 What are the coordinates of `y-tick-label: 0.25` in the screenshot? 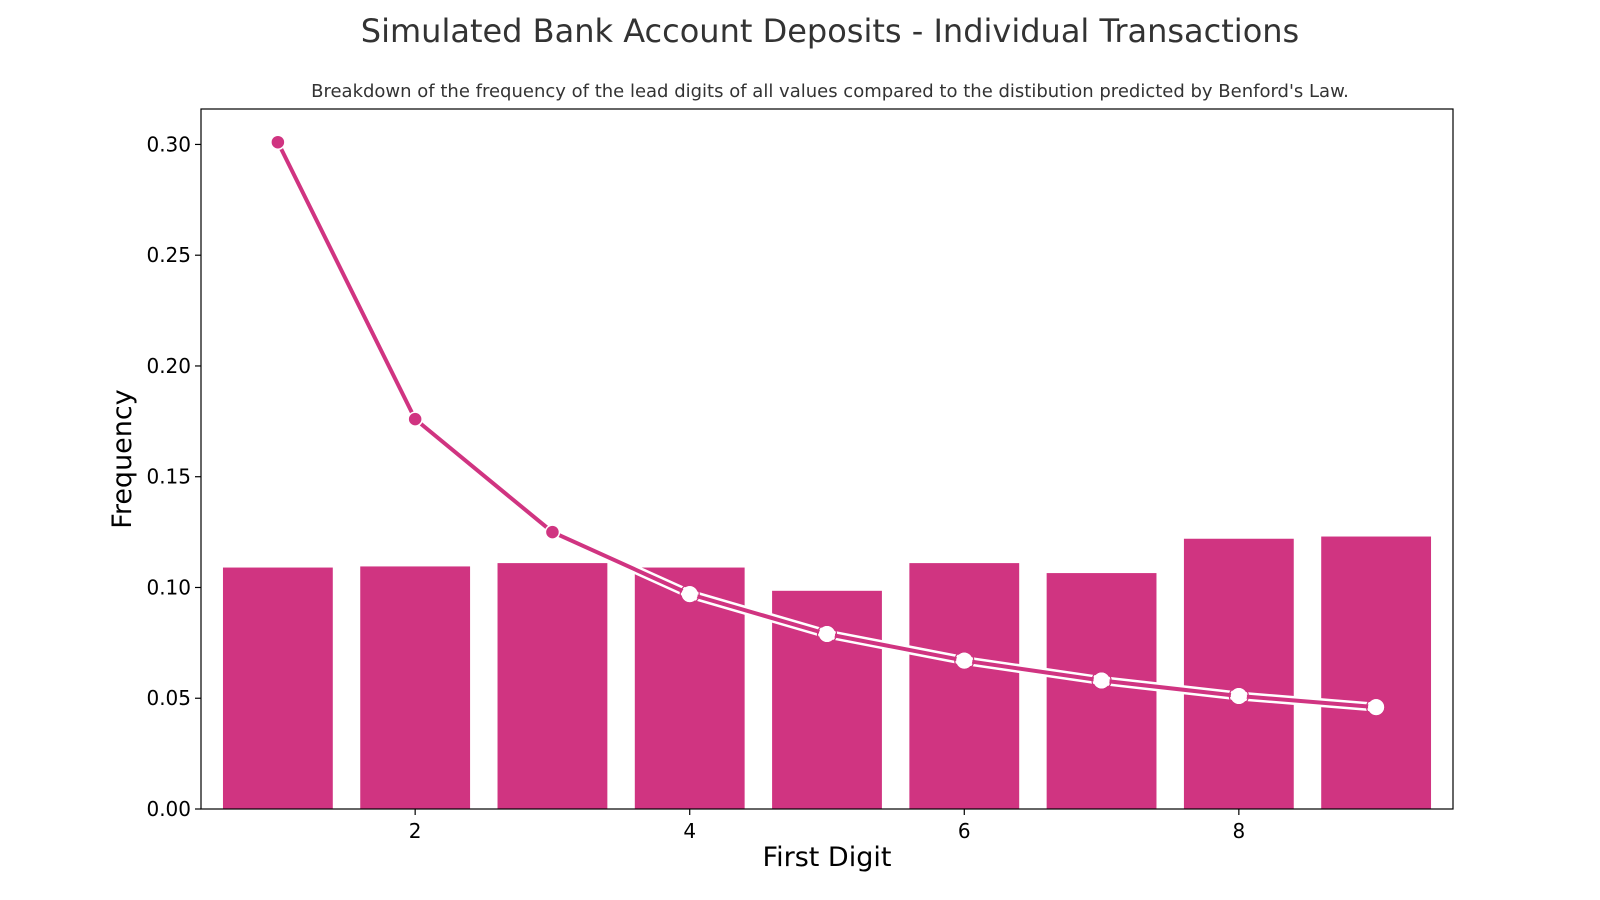 It's located at (168, 255).